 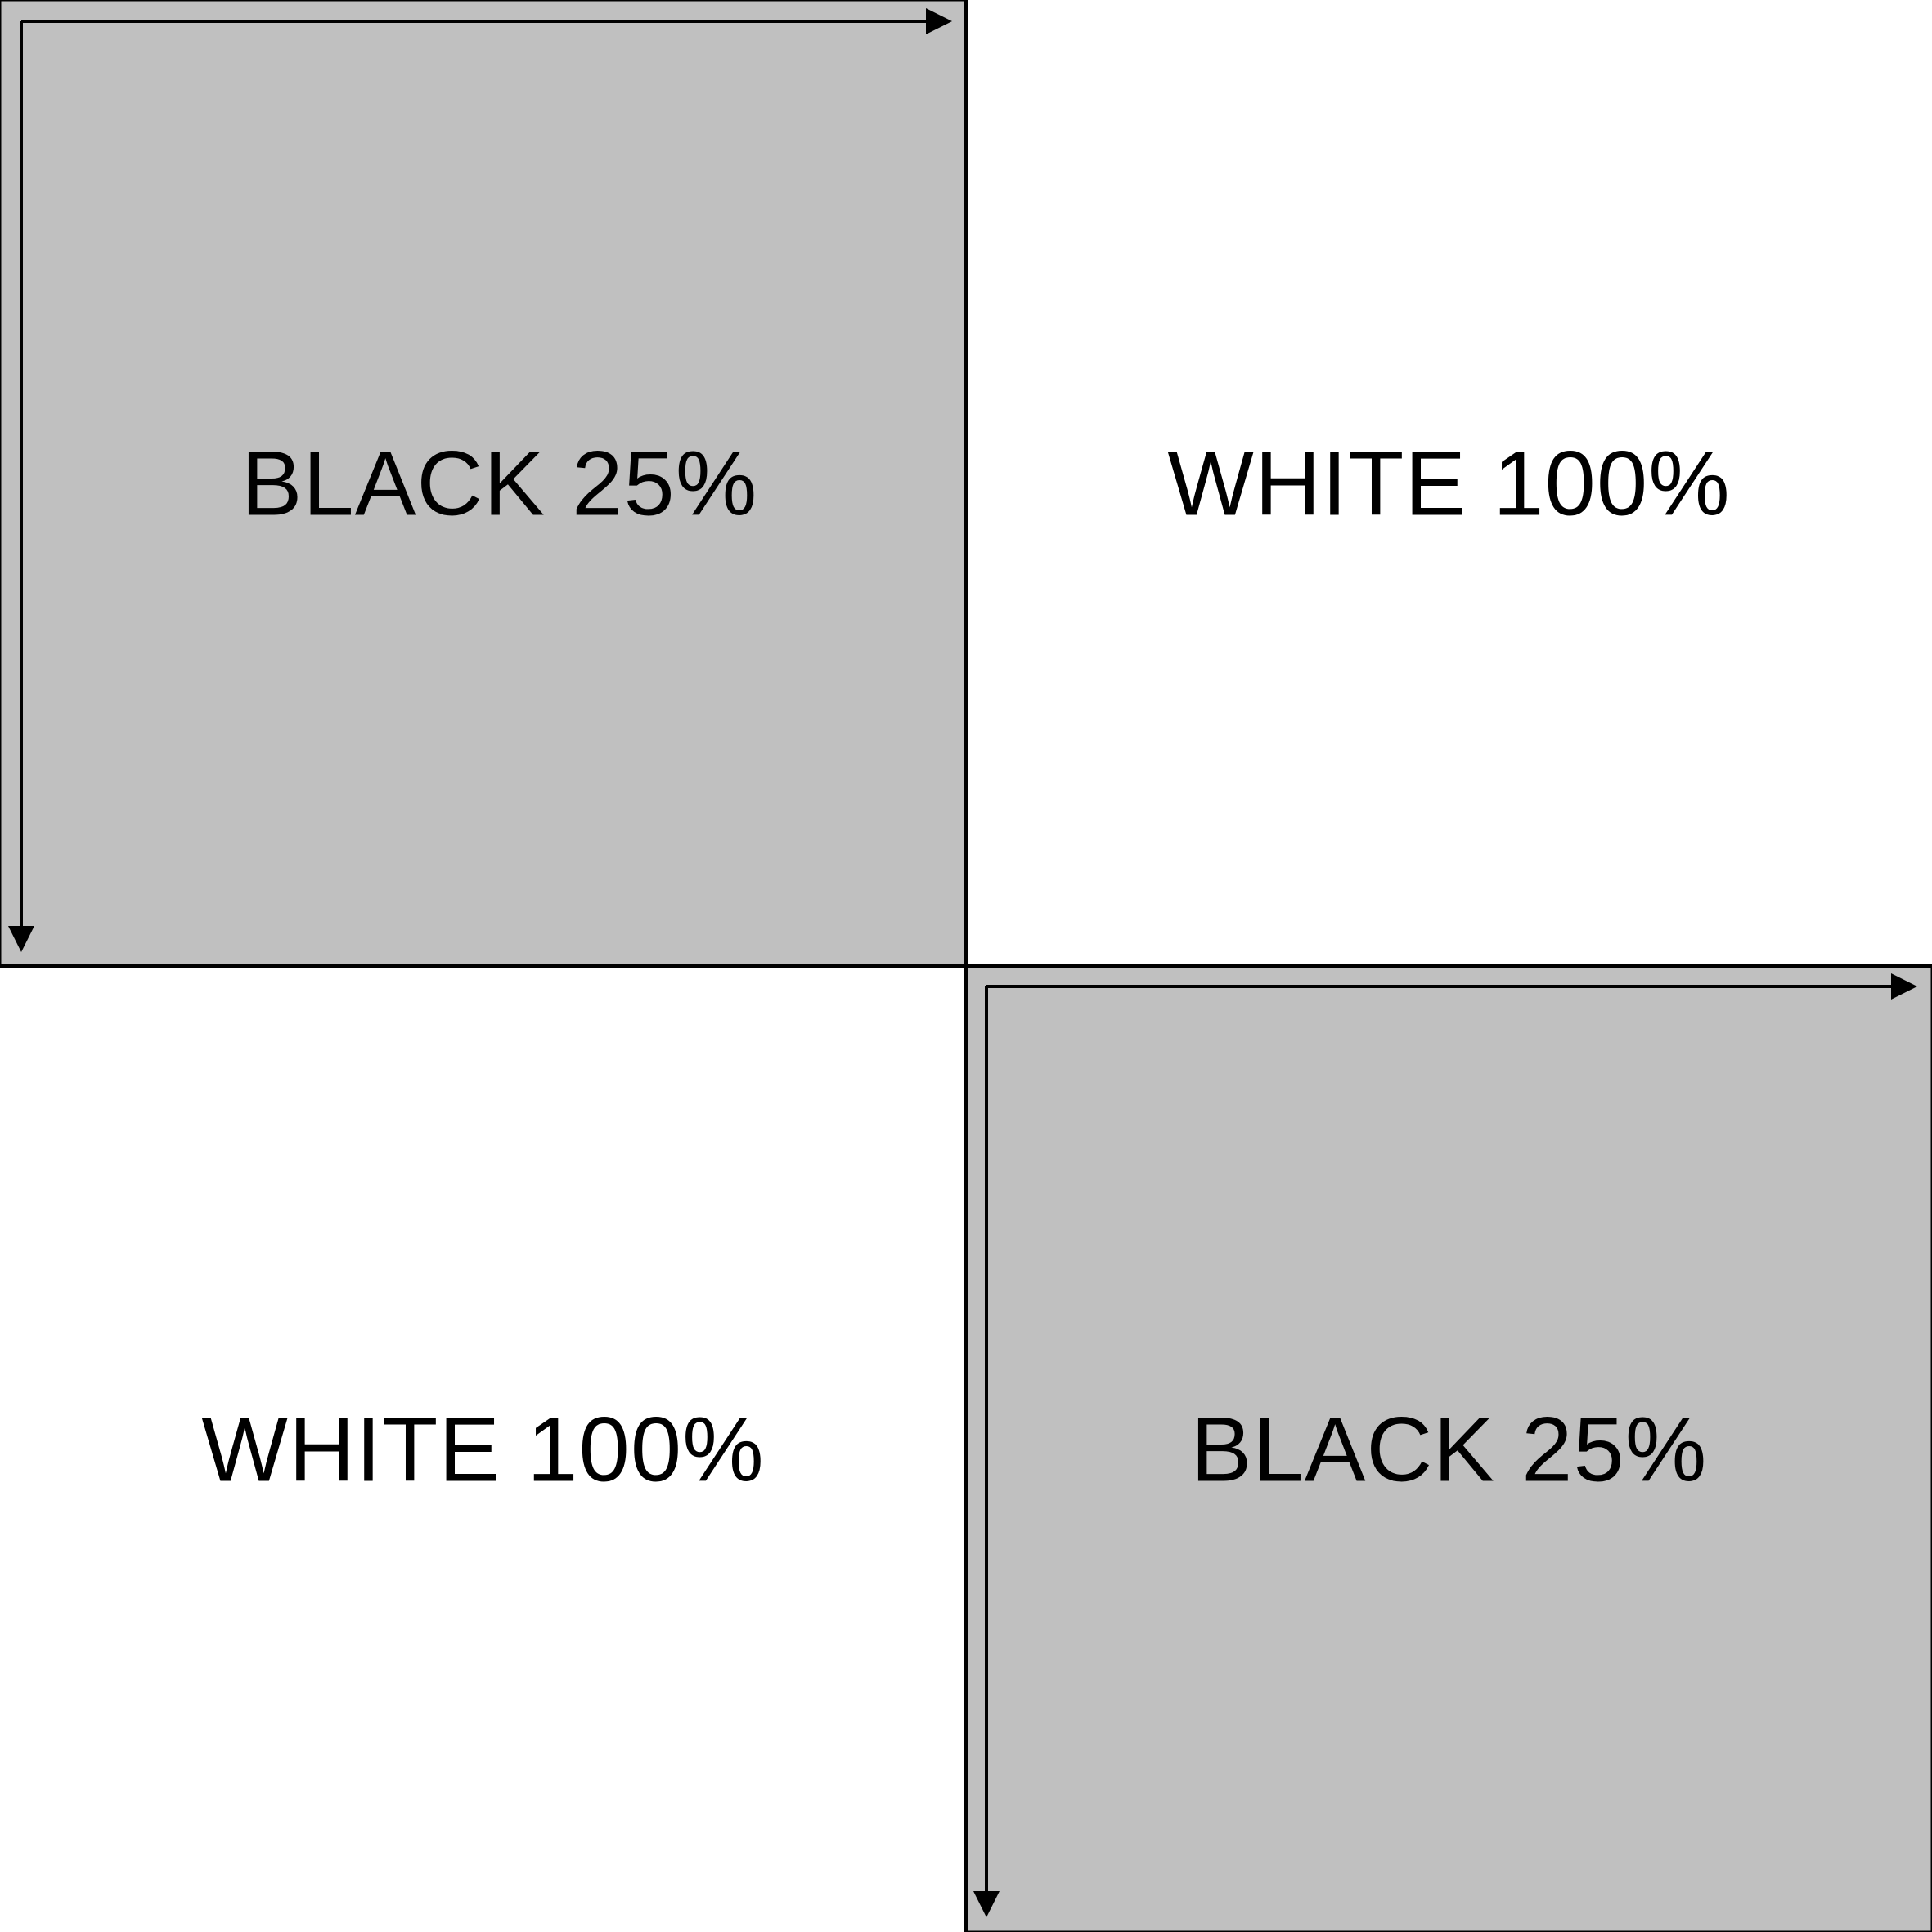 I want to click on quadrant-label-bottom-left: WHITE 100%, so click(x=483, y=1449).